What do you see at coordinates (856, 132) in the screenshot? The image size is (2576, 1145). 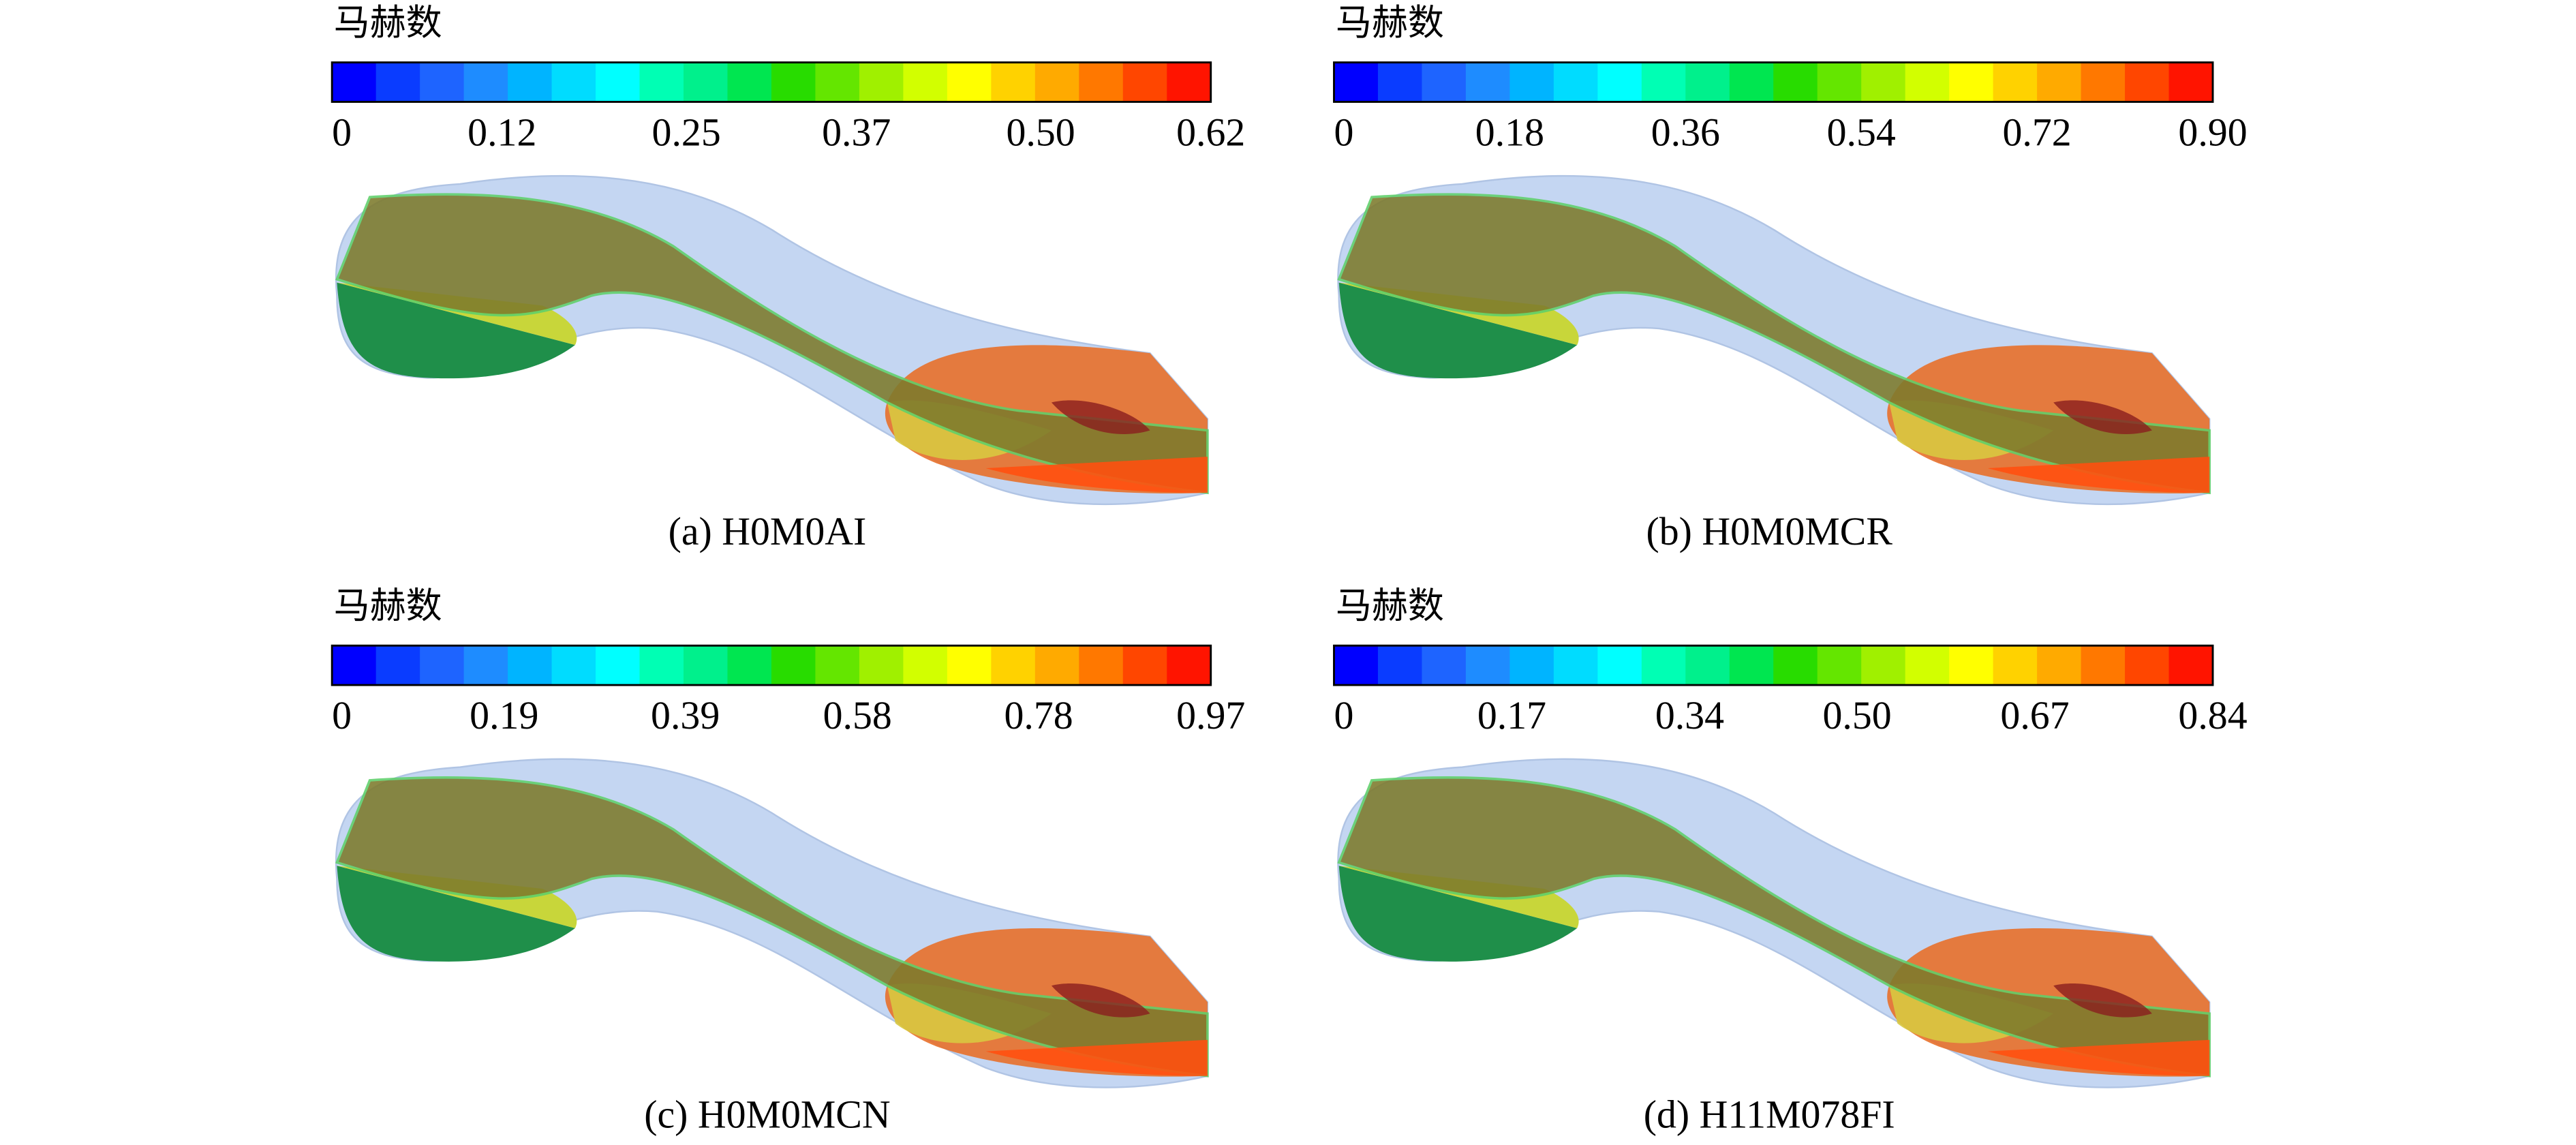 I see `colorbar-tick-label: 0.37` at bounding box center [856, 132].